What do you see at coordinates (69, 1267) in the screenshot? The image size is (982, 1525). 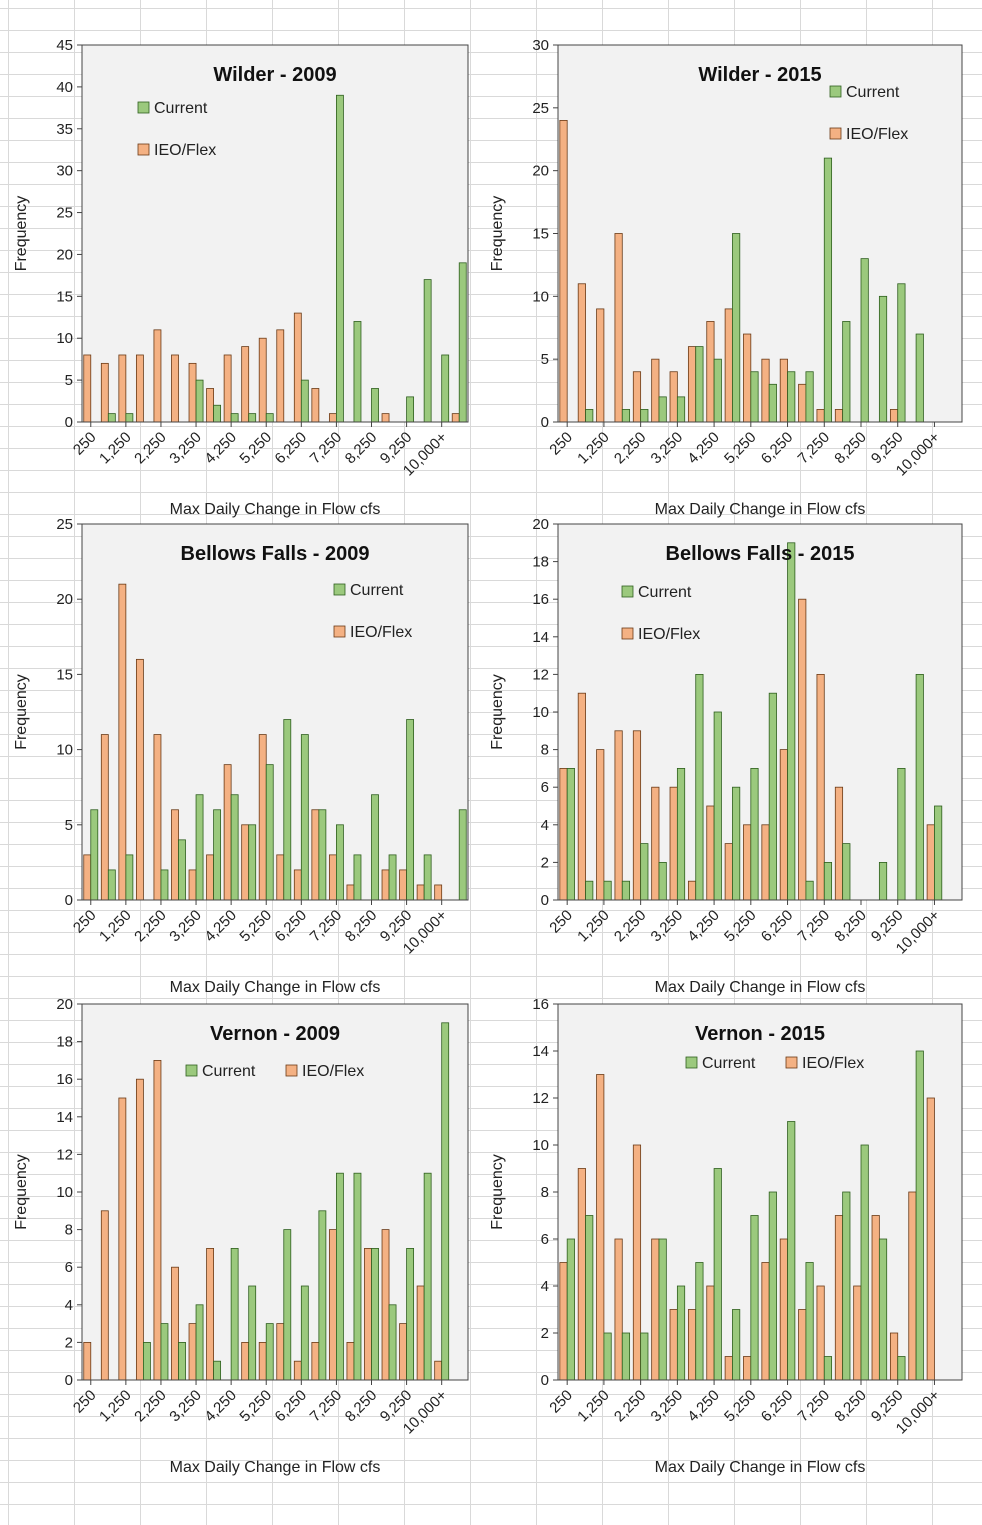 I see `y-tick-label: 6` at bounding box center [69, 1267].